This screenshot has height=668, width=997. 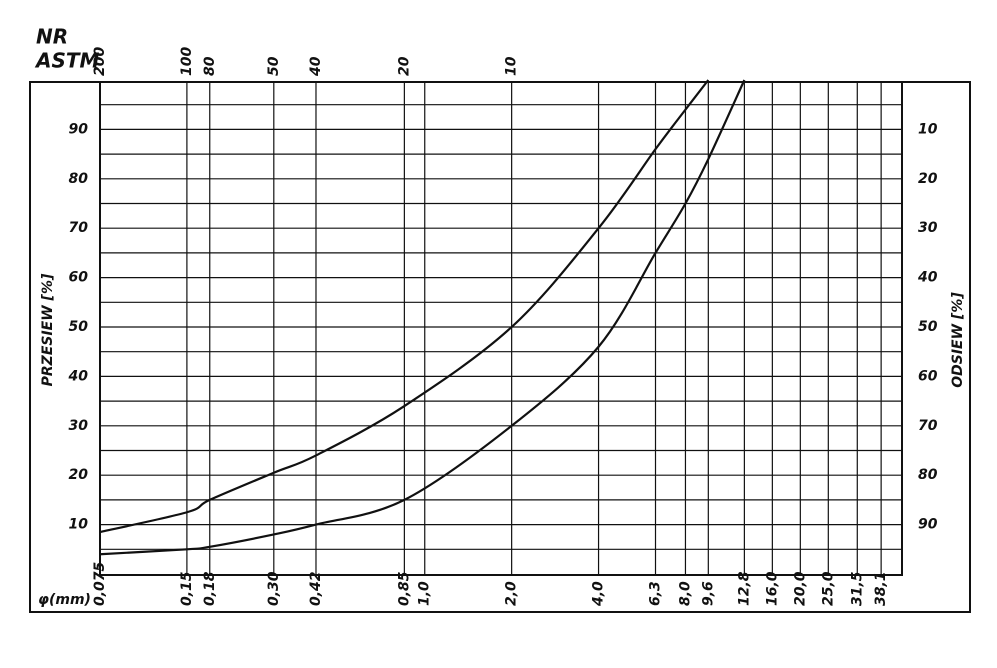 I want to click on y2-tick-label: 90, so click(x=928, y=525).